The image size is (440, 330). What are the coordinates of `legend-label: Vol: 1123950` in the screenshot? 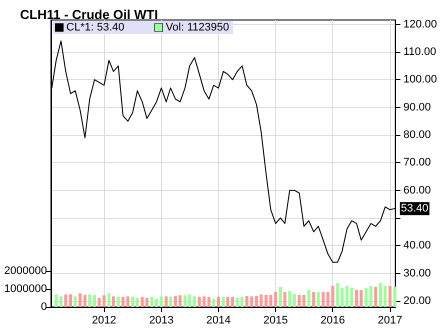 It's located at (198, 28).